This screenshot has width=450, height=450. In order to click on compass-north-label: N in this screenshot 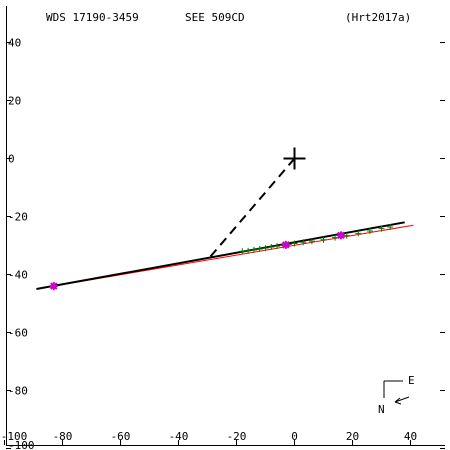, I will do `click(381, 409)`.